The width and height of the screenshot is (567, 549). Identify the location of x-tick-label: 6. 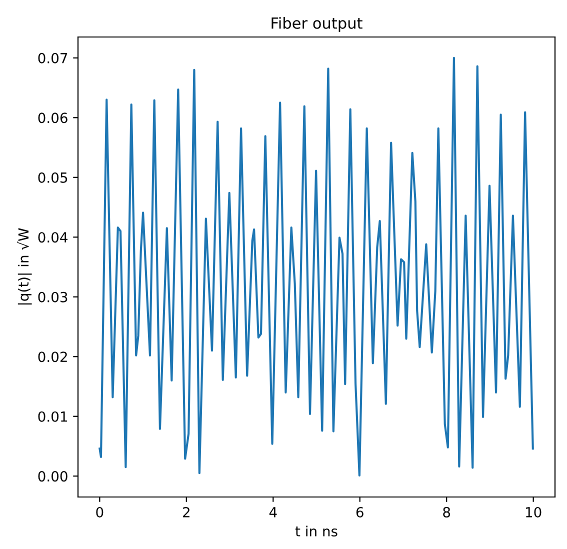
(360, 512).